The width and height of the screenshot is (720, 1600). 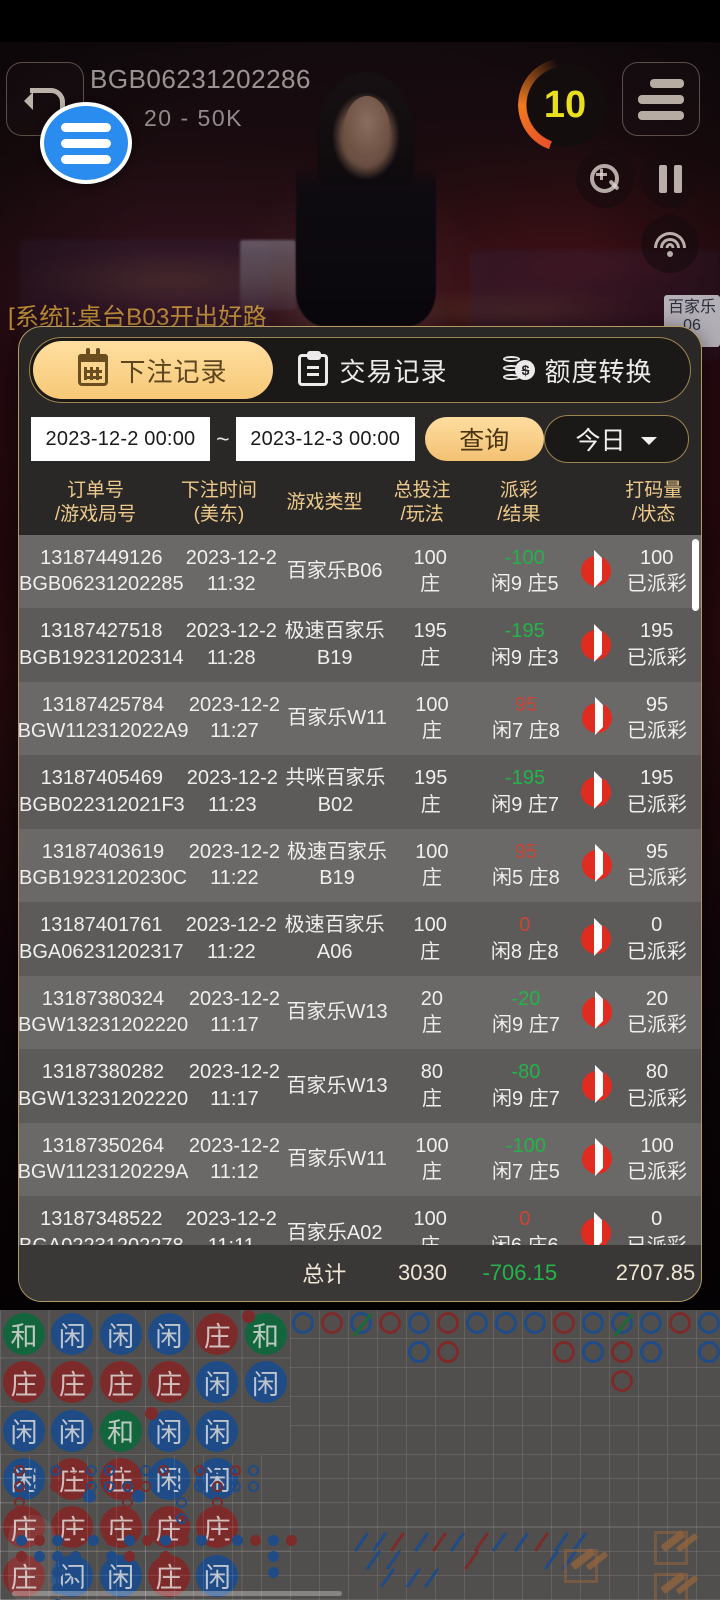 What do you see at coordinates (334, 1232) in the screenshot?
I see `cell-game: 百家乐A02` at bounding box center [334, 1232].